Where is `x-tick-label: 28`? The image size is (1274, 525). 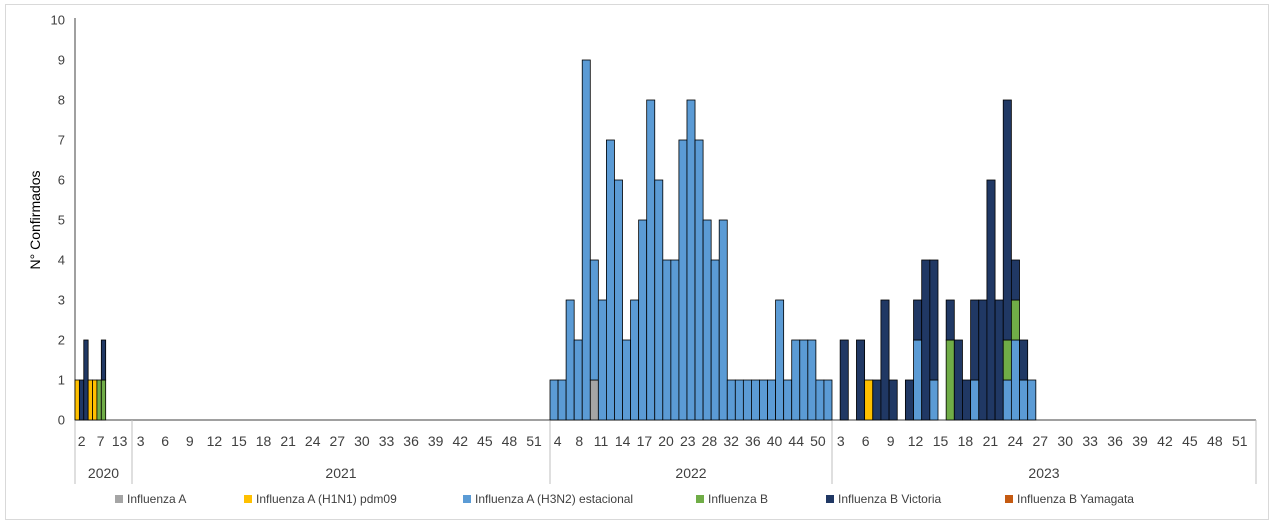 x-tick-label: 28 is located at coordinates (710, 441).